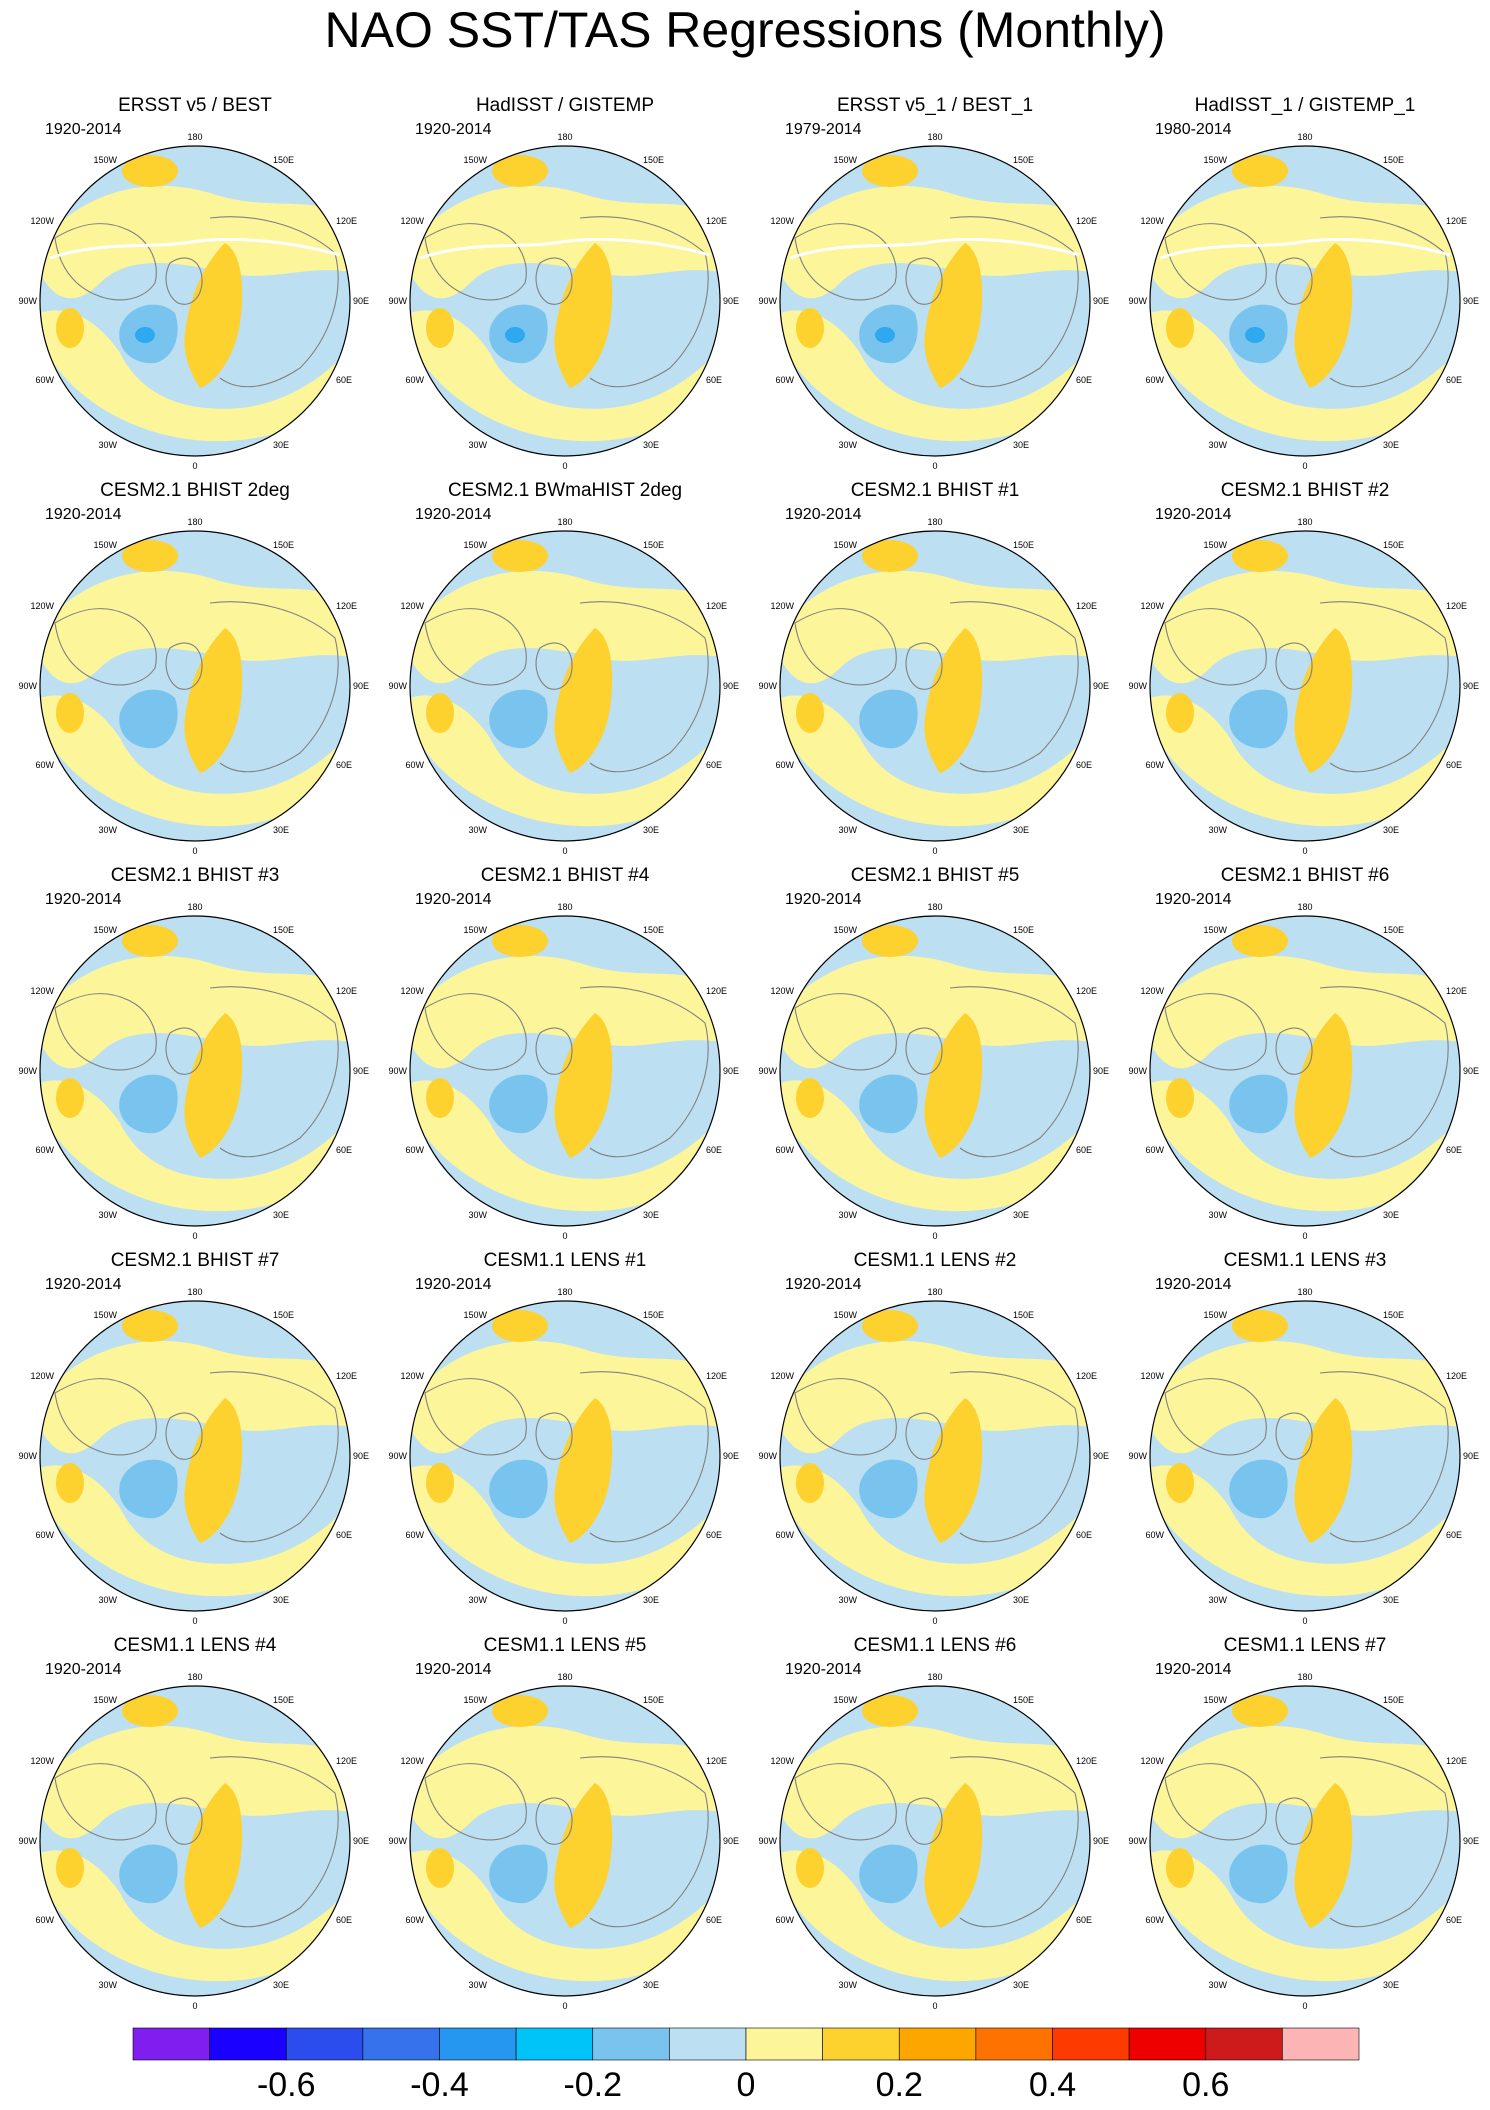 The width and height of the screenshot is (1490, 2110). What do you see at coordinates (195, 105) in the screenshot?
I see `panel-title: ERSST v5 / BEST` at bounding box center [195, 105].